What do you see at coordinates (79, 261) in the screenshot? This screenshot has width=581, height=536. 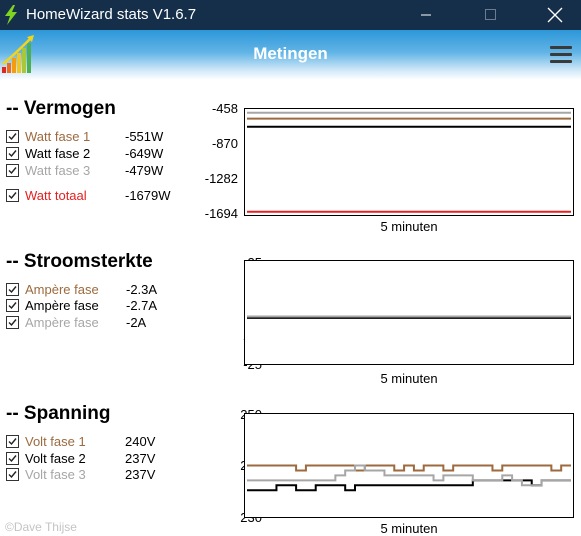 I see `section-title-stroomsterkte: -- Stroomsterkte` at bounding box center [79, 261].